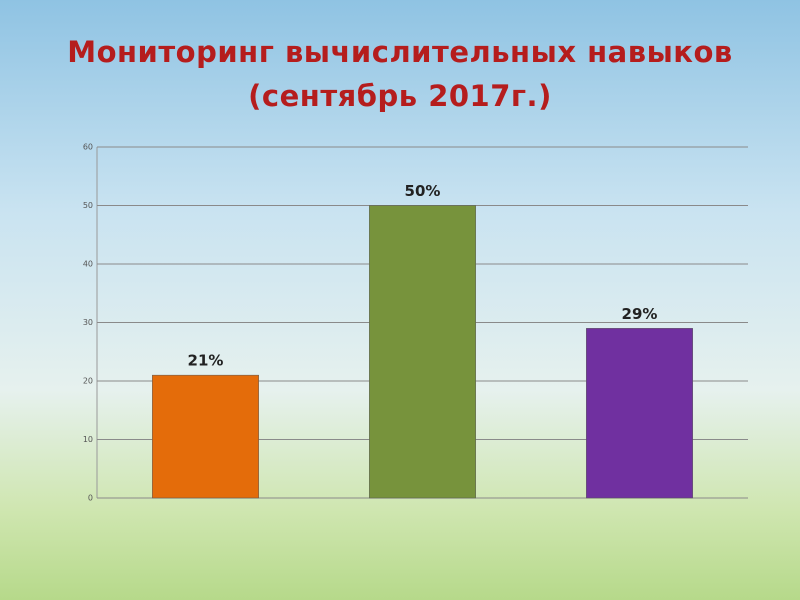 Image resolution: width=800 pixels, height=600 pixels. I want to click on y-tick-label: 0, so click(90, 498).